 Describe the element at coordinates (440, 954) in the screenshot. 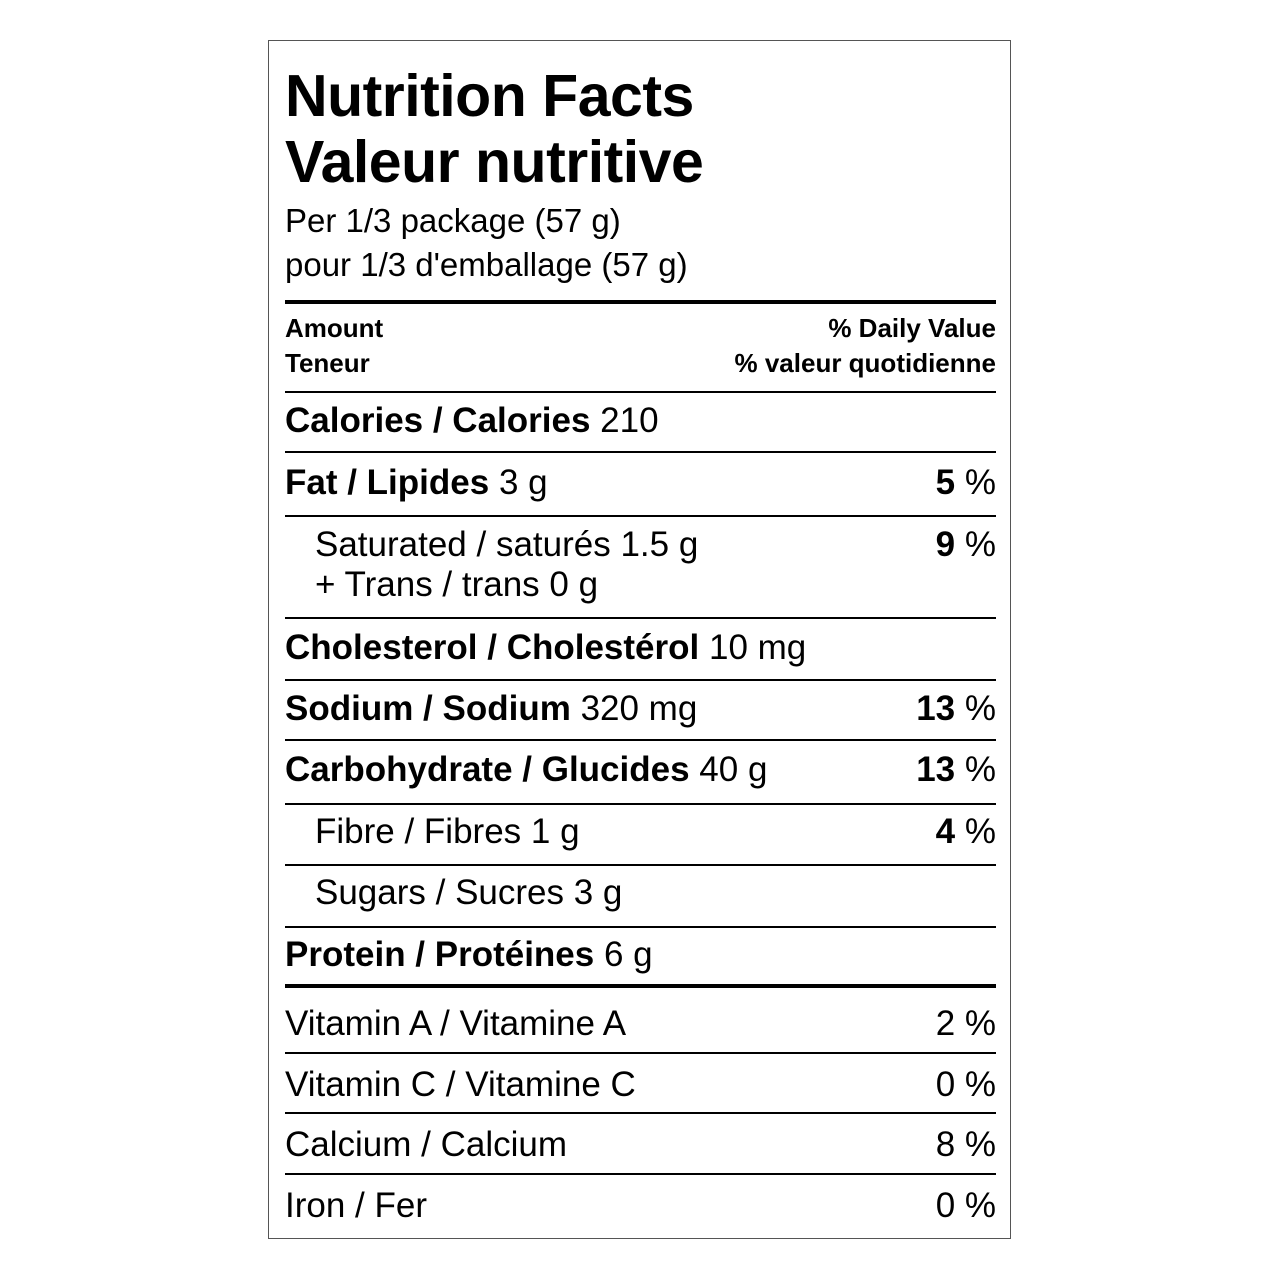

I see `nutrient-label: Protein / Protéines` at that location.